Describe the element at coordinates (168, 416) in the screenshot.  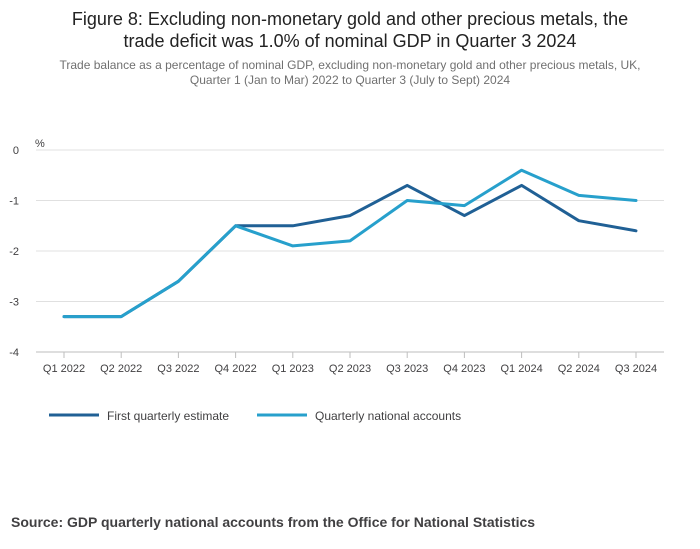
I see `legend-label-1: First quarterly estimate` at that location.